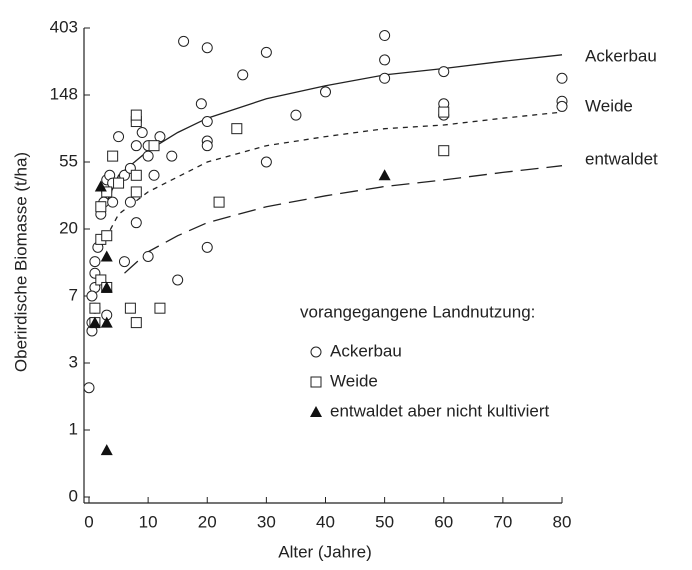  What do you see at coordinates (88, 521) in the screenshot?
I see `x-tick-label: 0` at bounding box center [88, 521].